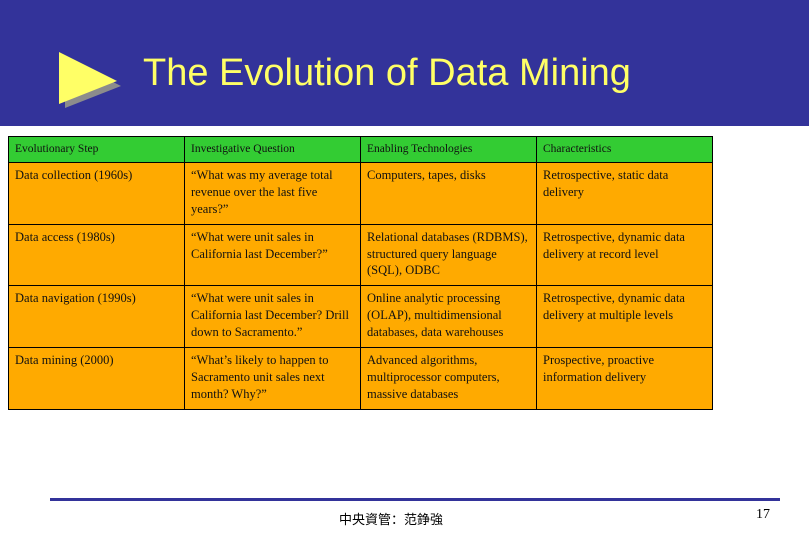 This screenshot has height=539, width=809. Describe the element at coordinates (448, 149) in the screenshot. I see `header-cell-enabling-technologies: Enabling Technologies` at that location.